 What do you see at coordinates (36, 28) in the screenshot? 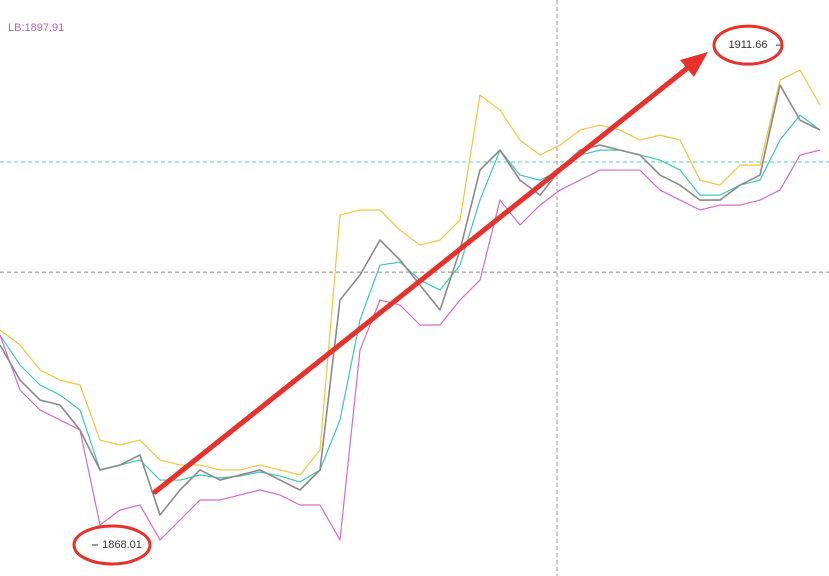
I see `indicator-label: LB:1897.91` at bounding box center [36, 28].